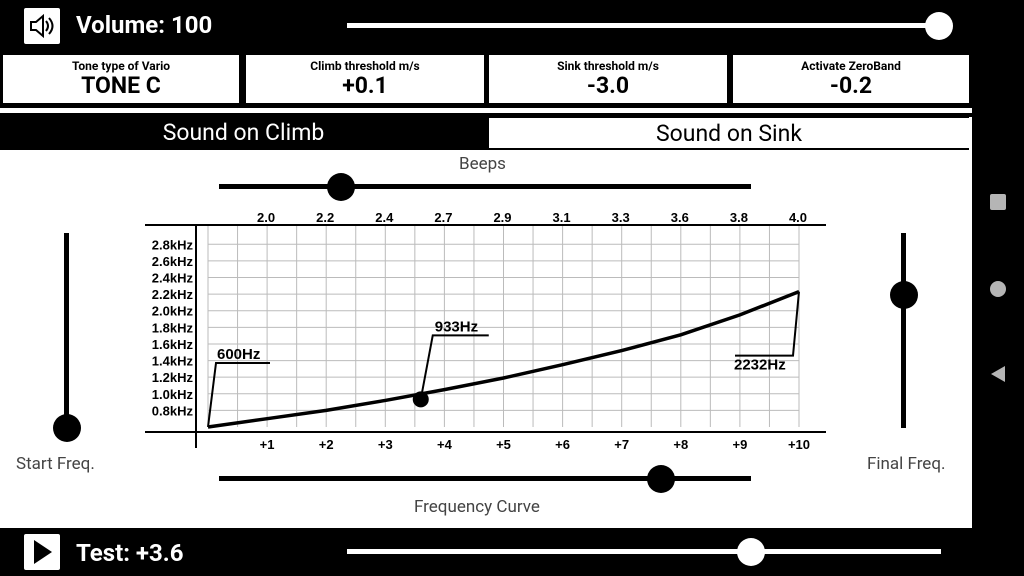 The image size is (1024, 576). I want to click on home-button, so click(998, 289).